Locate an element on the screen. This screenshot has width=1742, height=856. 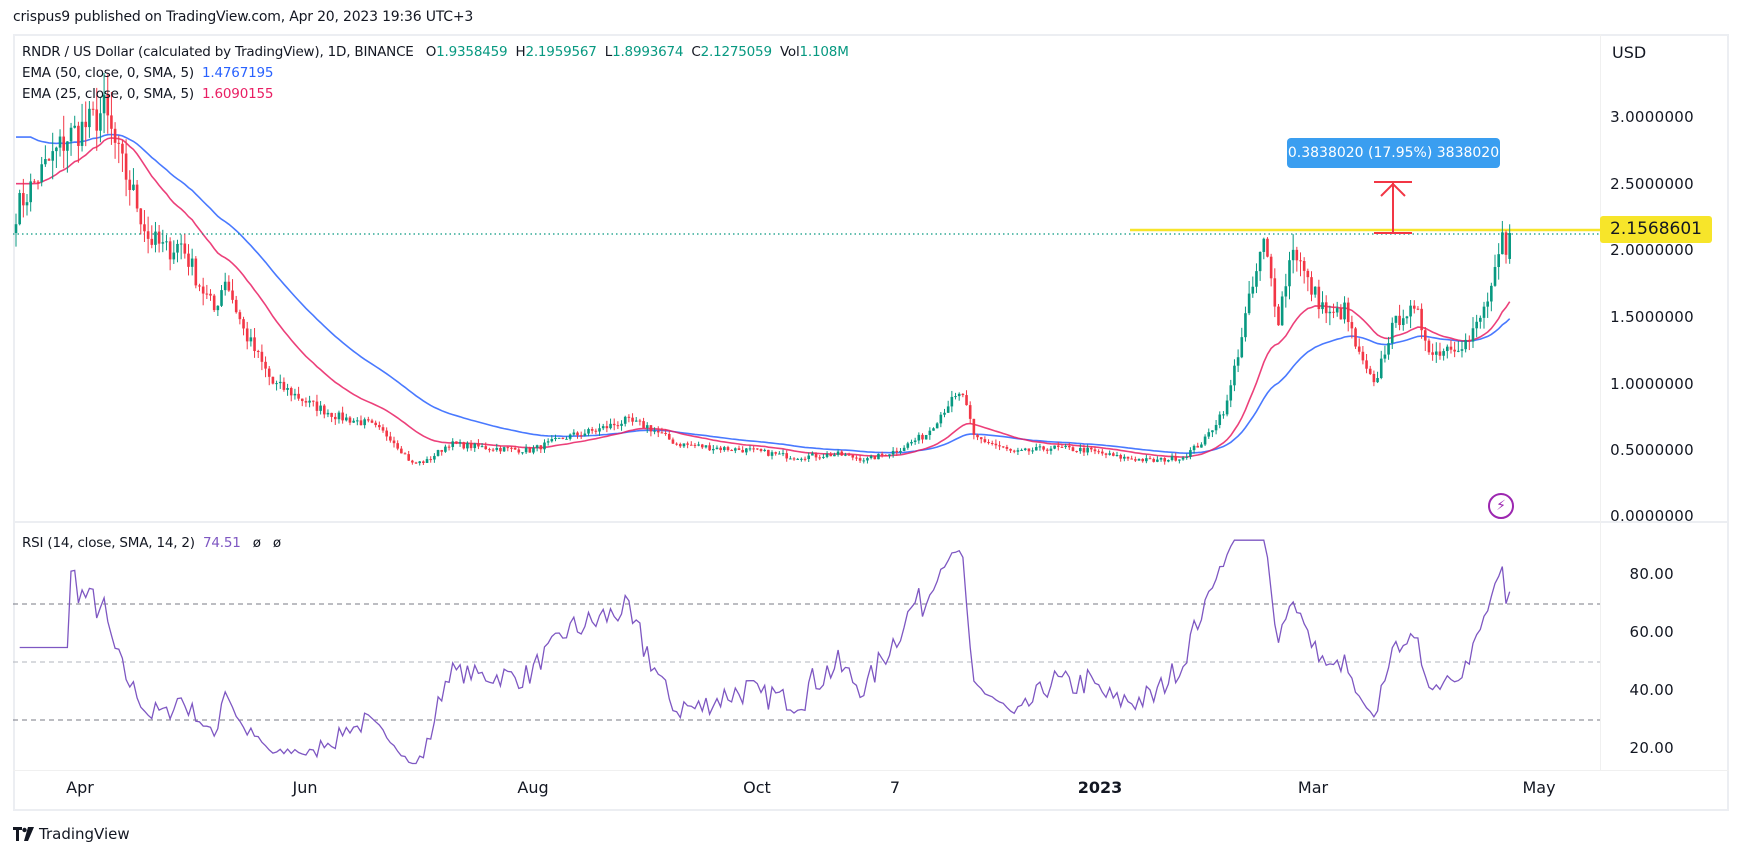
high-label: H is located at coordinates (520, 52).